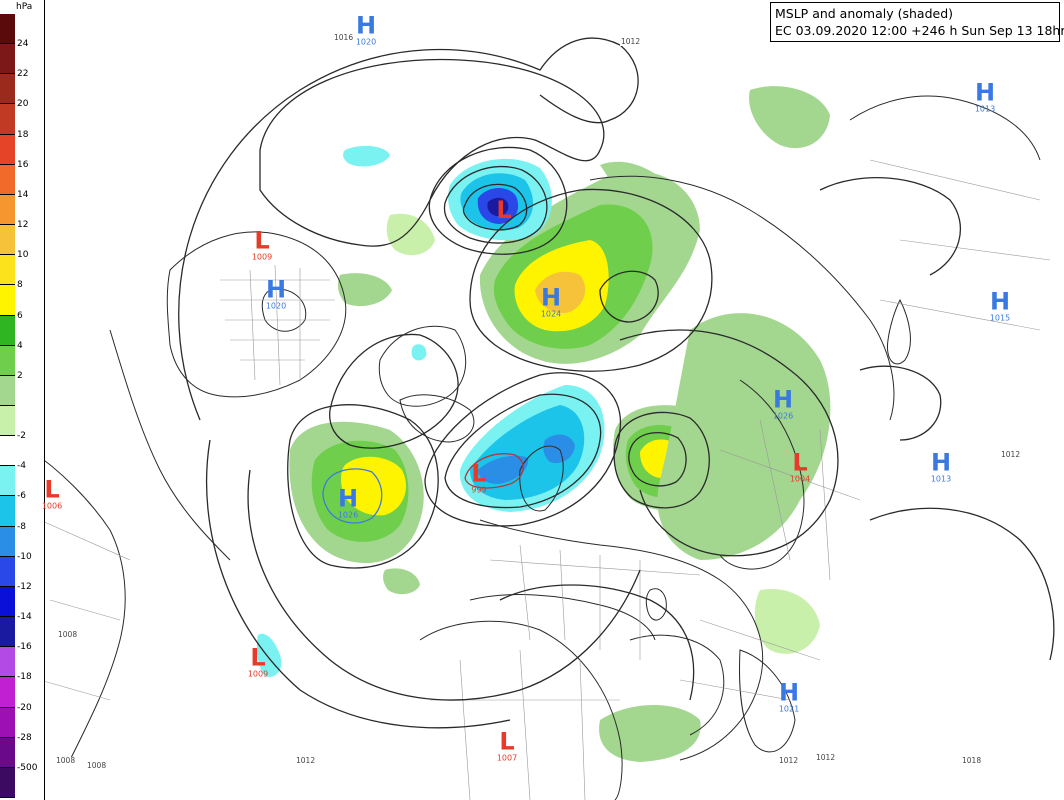 The width and height of the screenshot is (1064, 800). Describe the element at coordinates (541, 478) in the screenshot. I see `coast-scandinavia` at that location.